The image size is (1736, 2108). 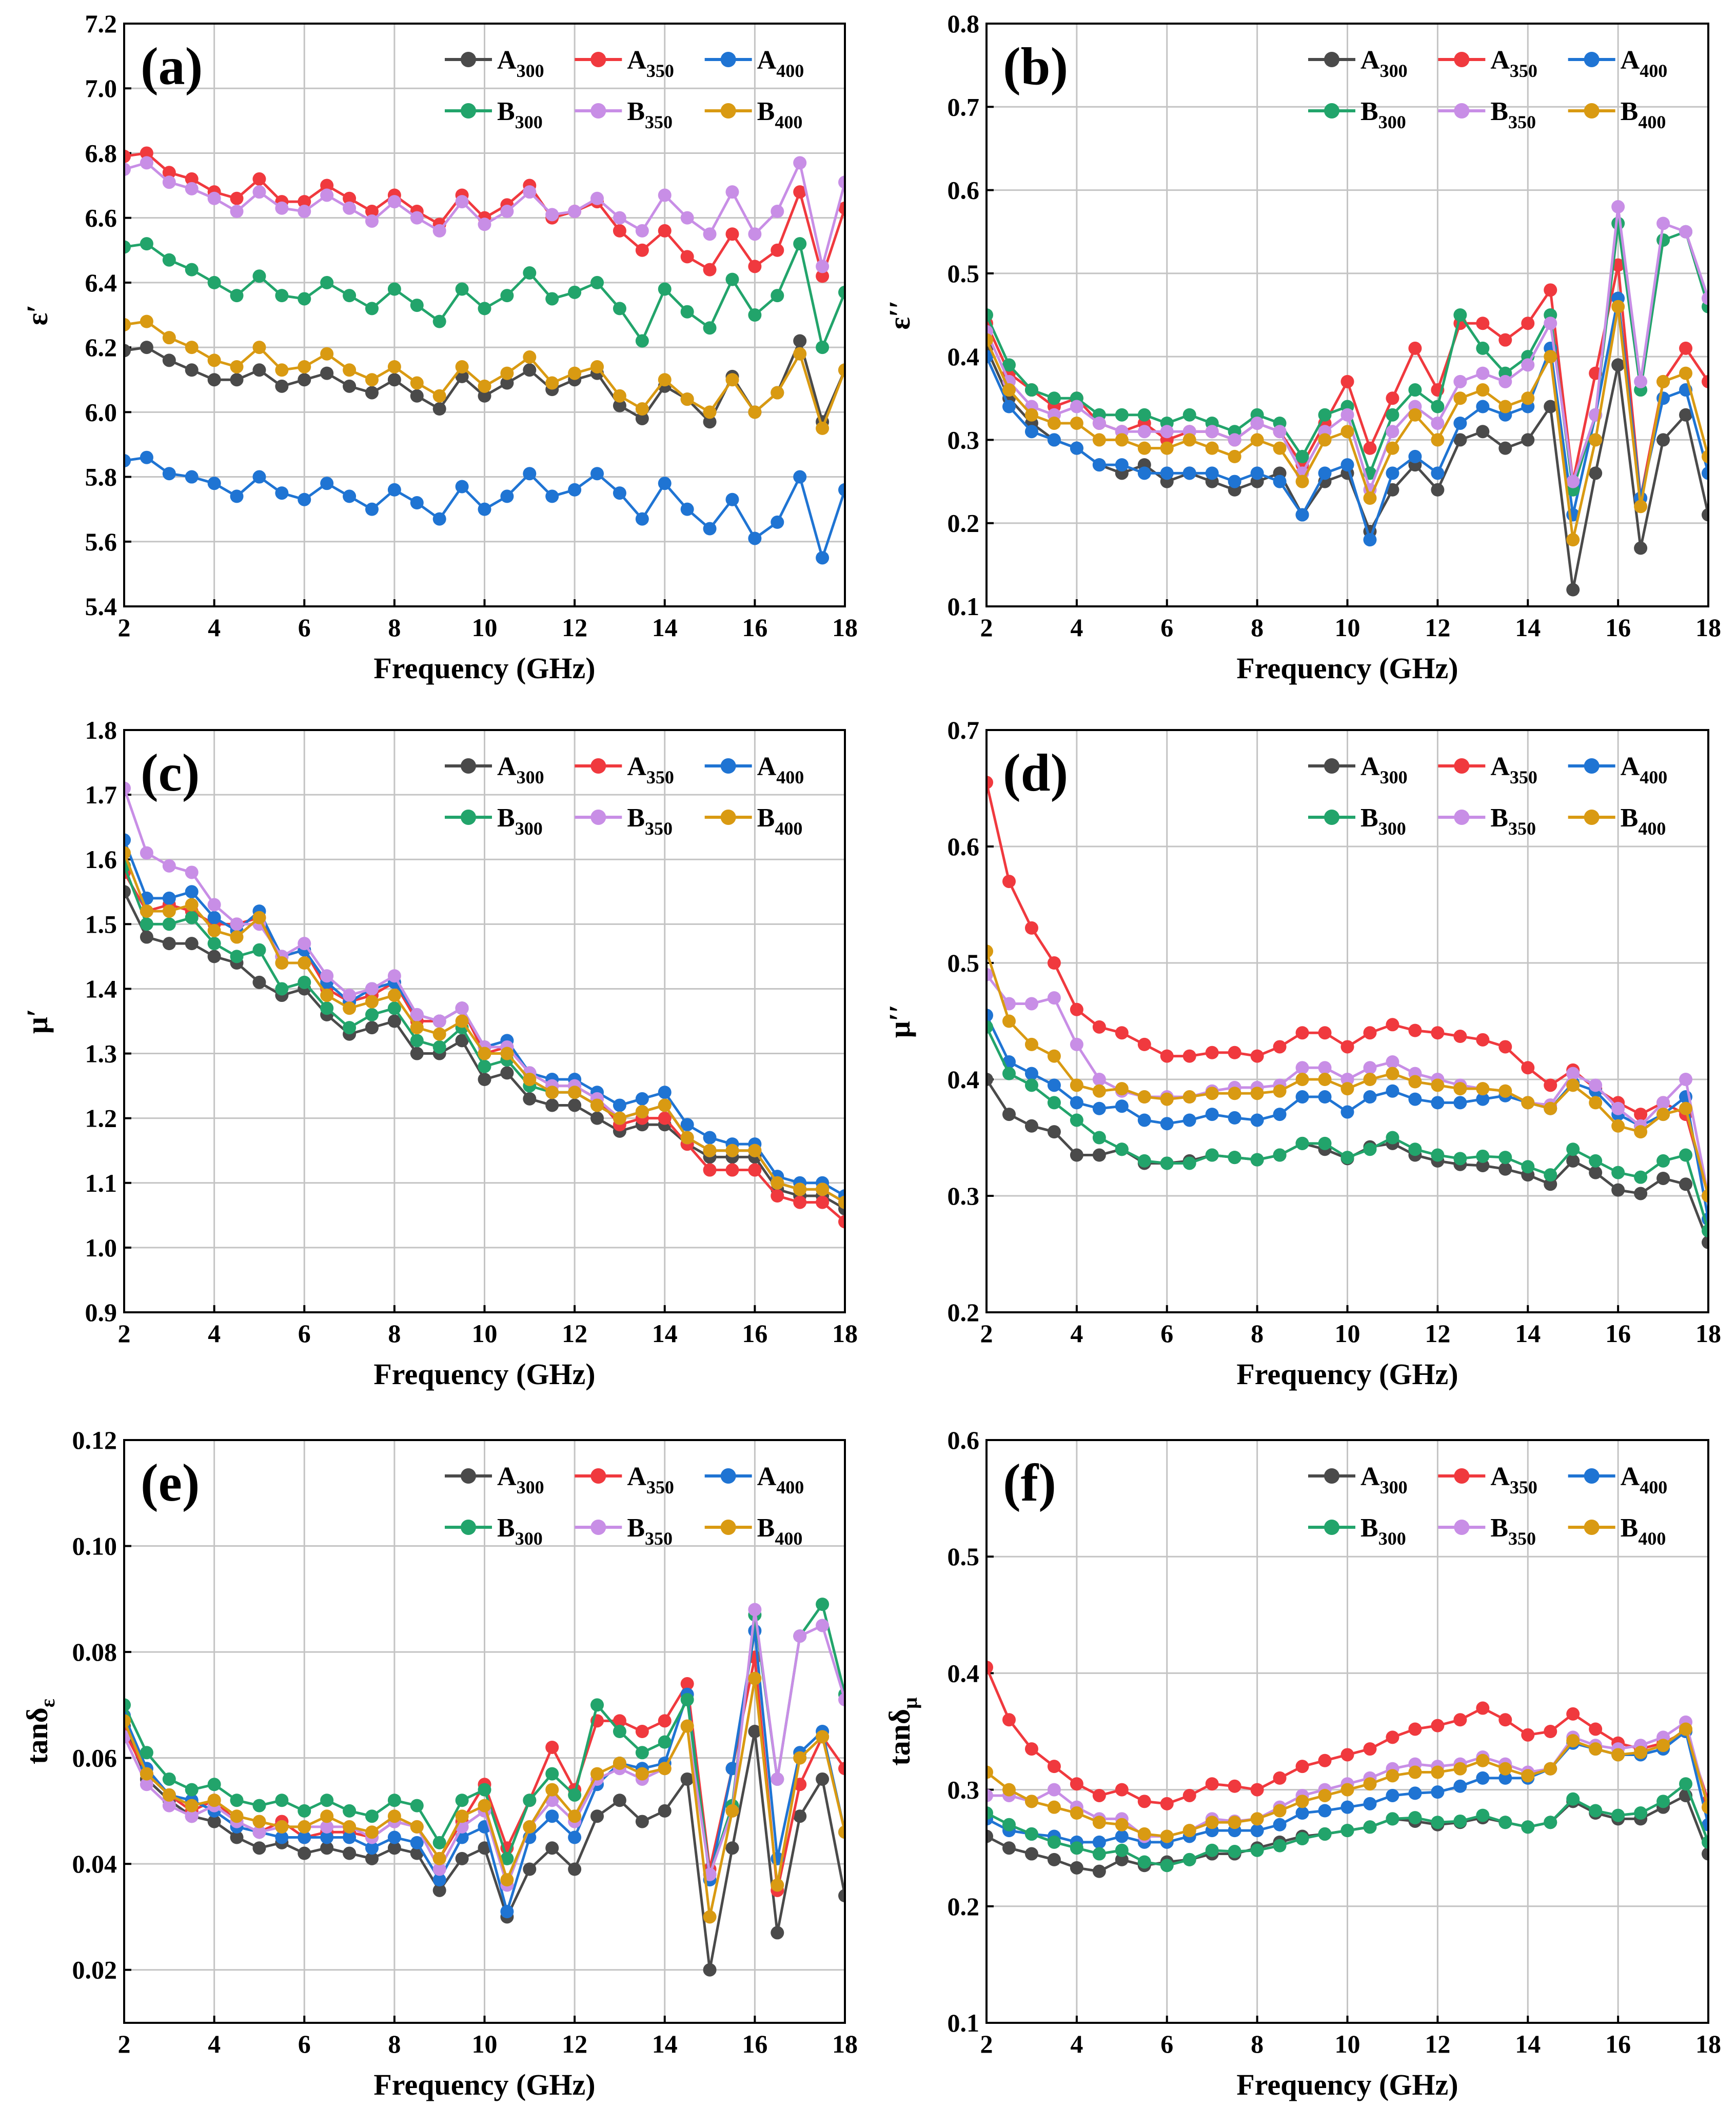 I want to click on y-axis-title-main: ε′, so click(x=37, y=314).